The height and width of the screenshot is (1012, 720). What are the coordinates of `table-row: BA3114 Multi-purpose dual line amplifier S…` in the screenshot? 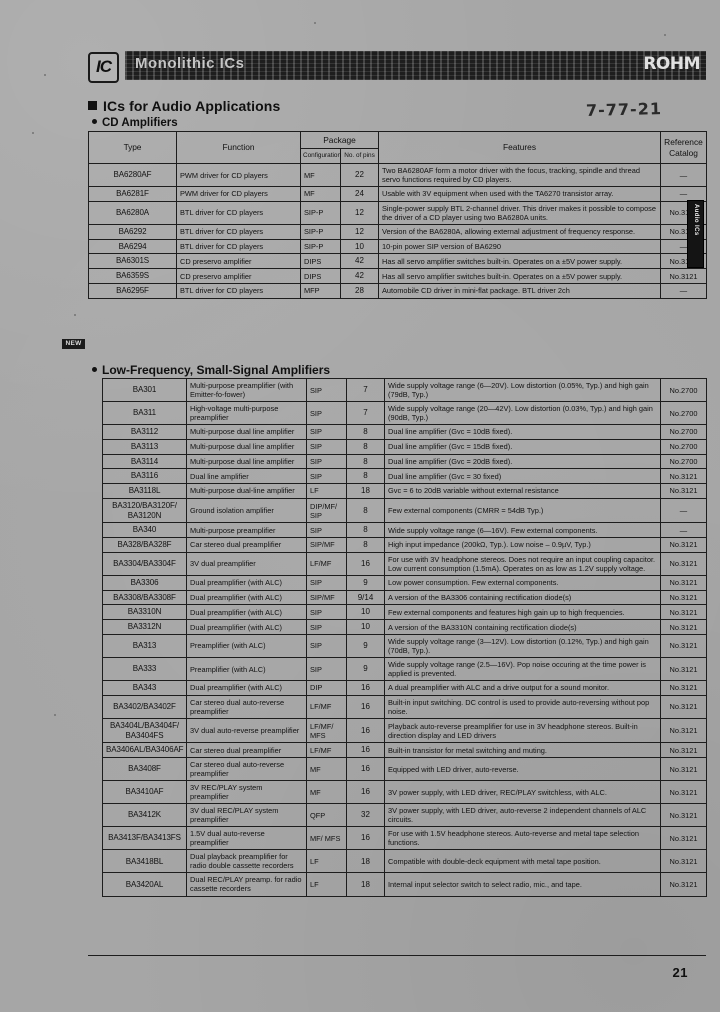 It's located at (404, 461).